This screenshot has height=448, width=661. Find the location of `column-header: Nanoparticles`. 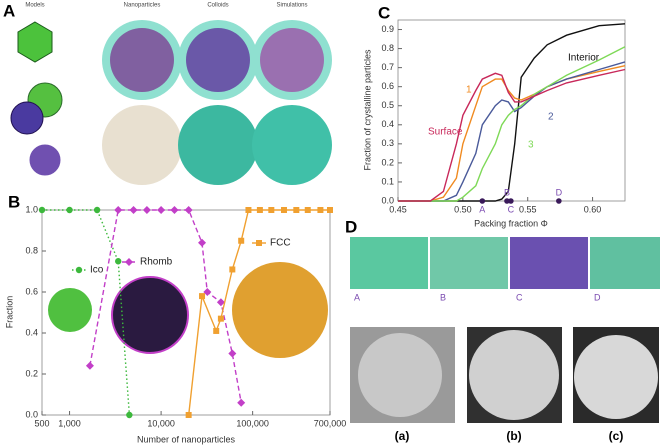

column-header: Nanoparticles is located at coordinates (142, 6).